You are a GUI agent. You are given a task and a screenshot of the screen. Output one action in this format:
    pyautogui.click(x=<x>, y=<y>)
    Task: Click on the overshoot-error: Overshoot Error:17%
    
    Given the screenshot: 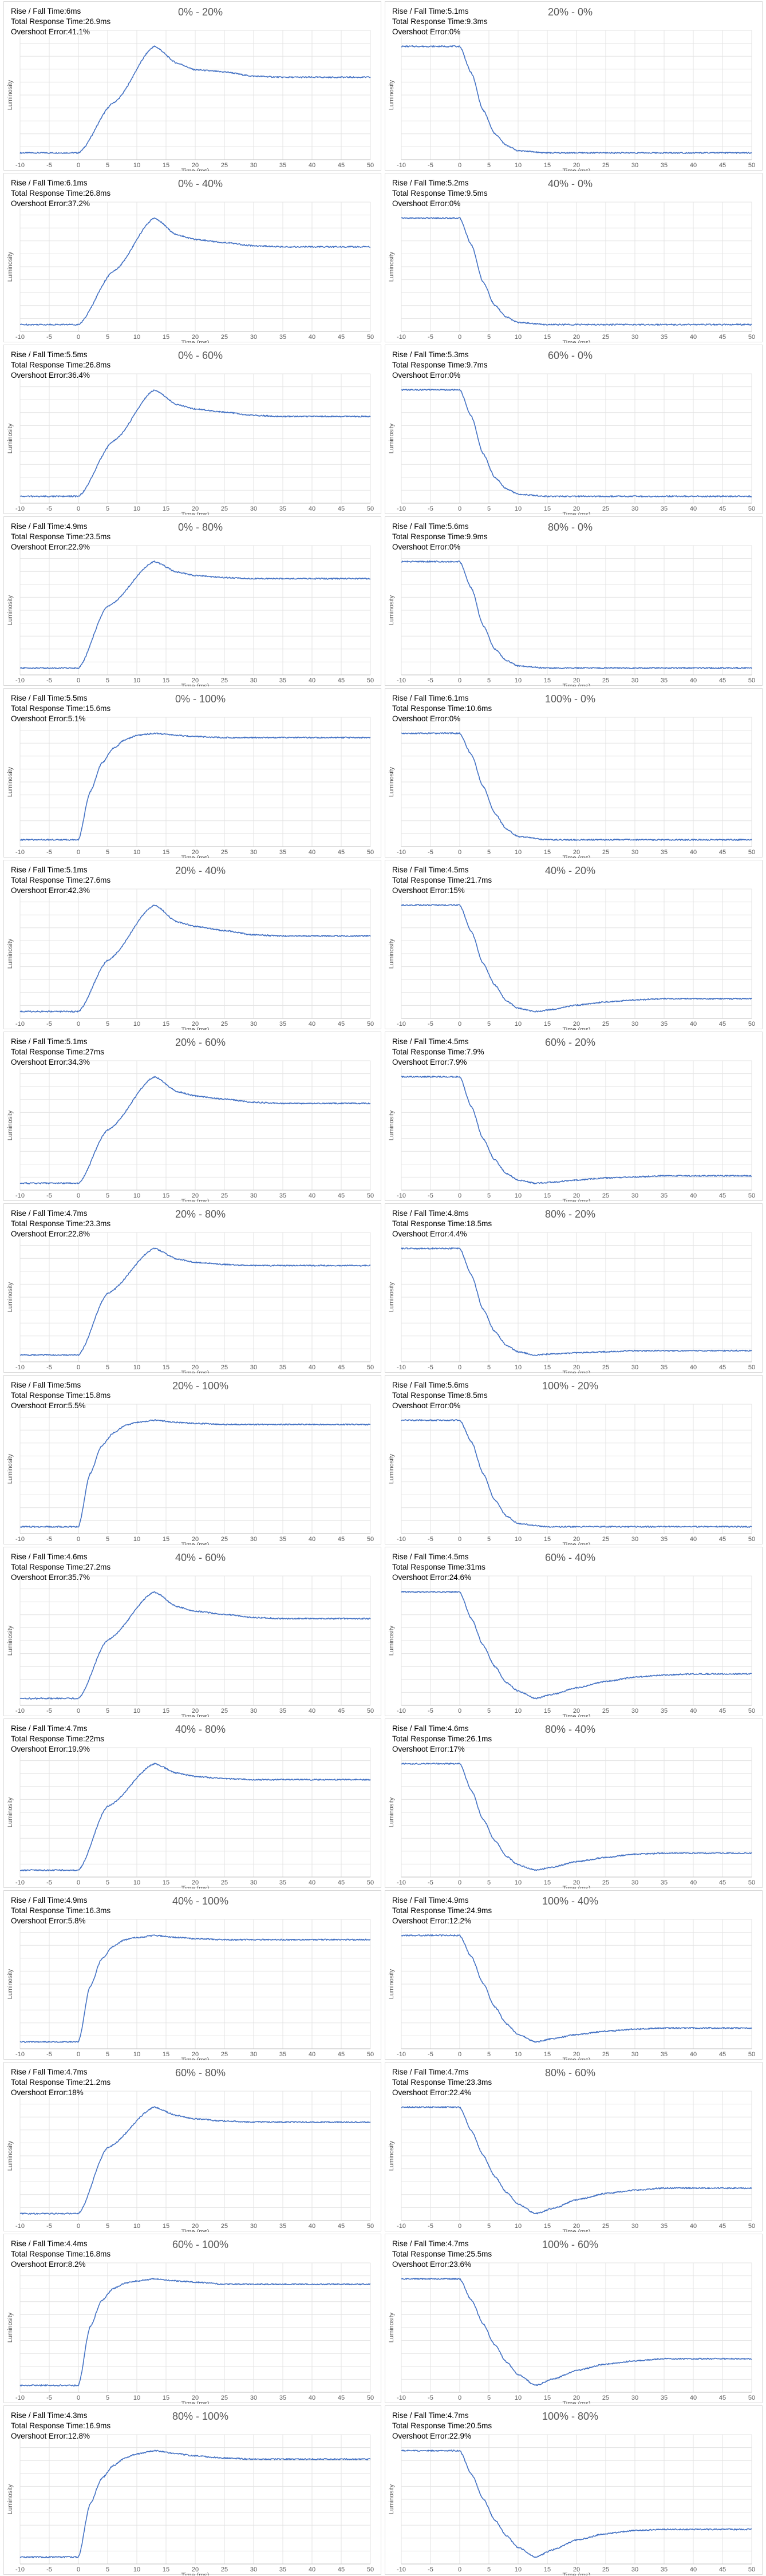 What is the action you would take?
    pyautogui.click(x=428, y=1749)
    